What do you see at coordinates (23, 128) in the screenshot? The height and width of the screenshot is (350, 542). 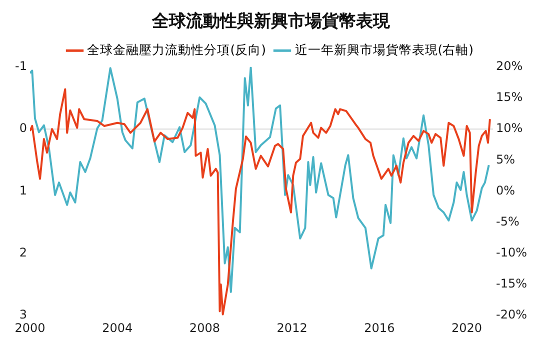 I see `y-tick-label: 0` at bounding box center [23, 128].